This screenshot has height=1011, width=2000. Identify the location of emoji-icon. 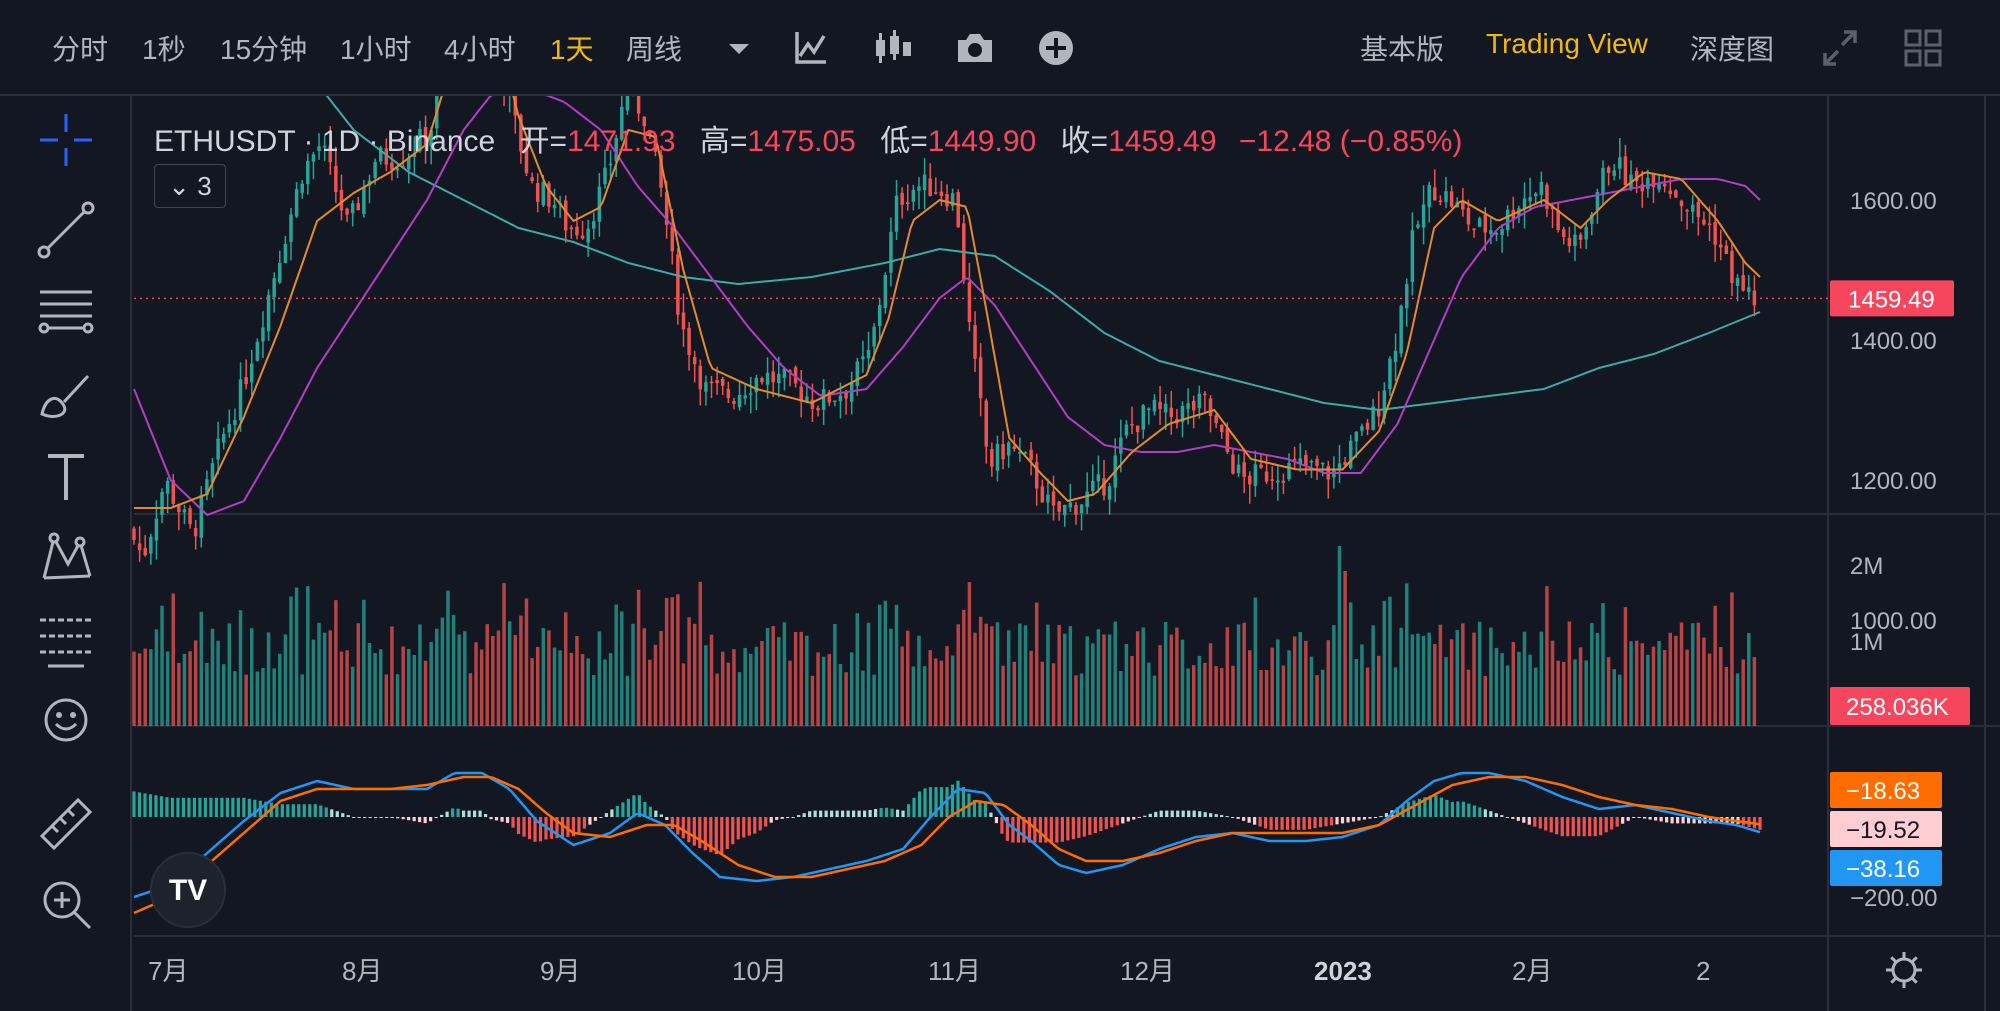
(66, 720).